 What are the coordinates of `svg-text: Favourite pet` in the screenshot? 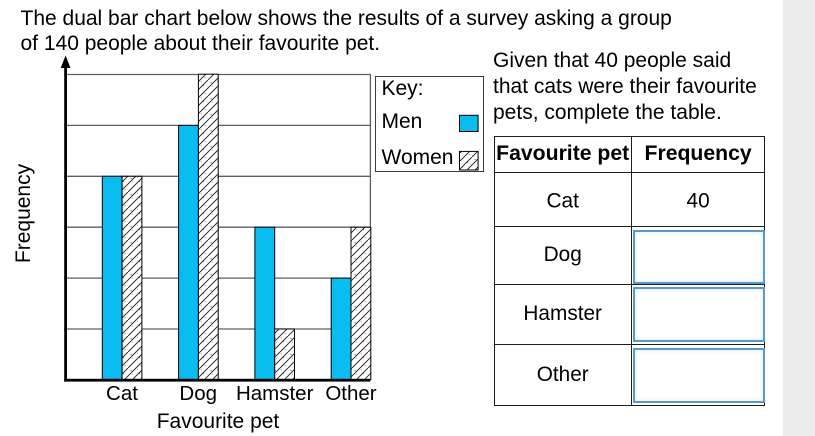 It's located at (218, 421).